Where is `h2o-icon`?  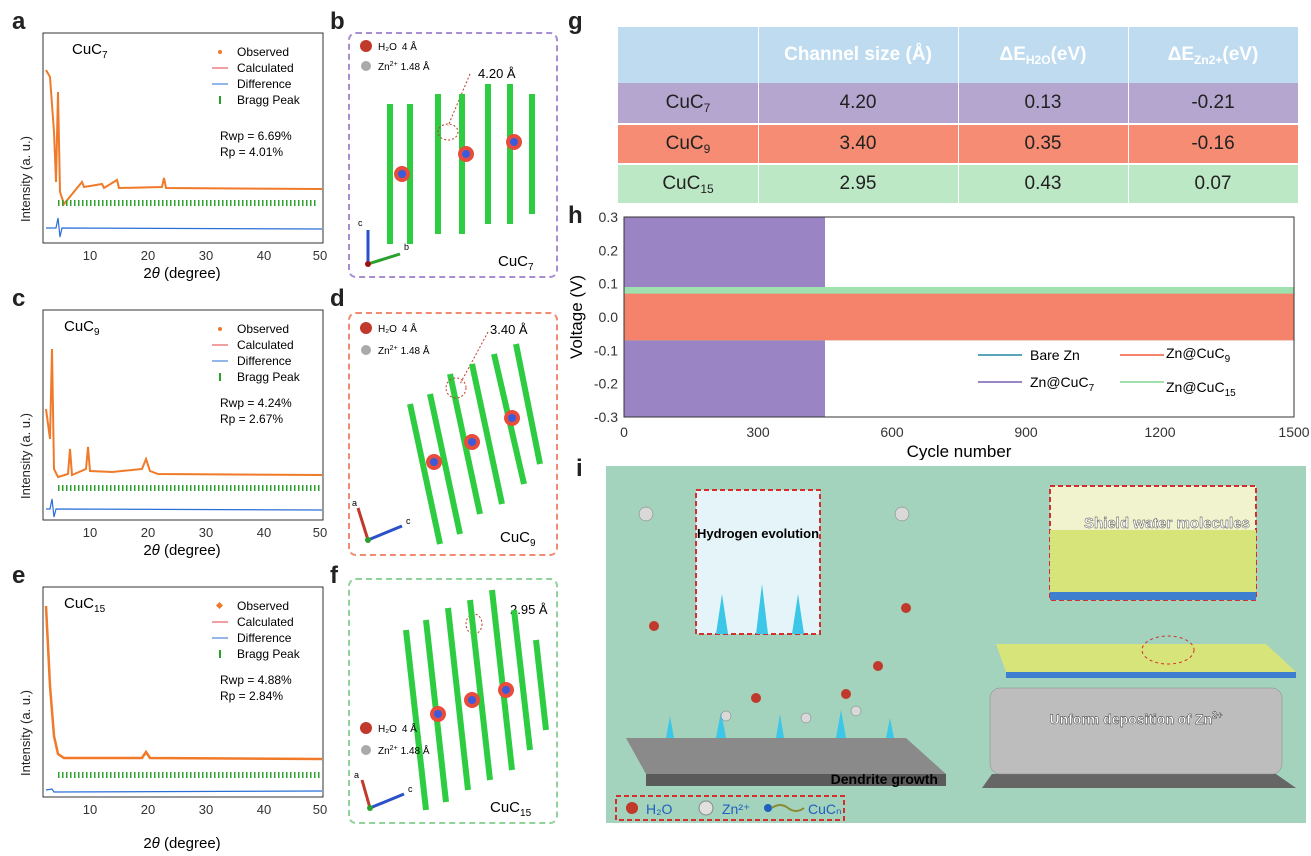 h2o-icon is located at coordinates (366, 328).